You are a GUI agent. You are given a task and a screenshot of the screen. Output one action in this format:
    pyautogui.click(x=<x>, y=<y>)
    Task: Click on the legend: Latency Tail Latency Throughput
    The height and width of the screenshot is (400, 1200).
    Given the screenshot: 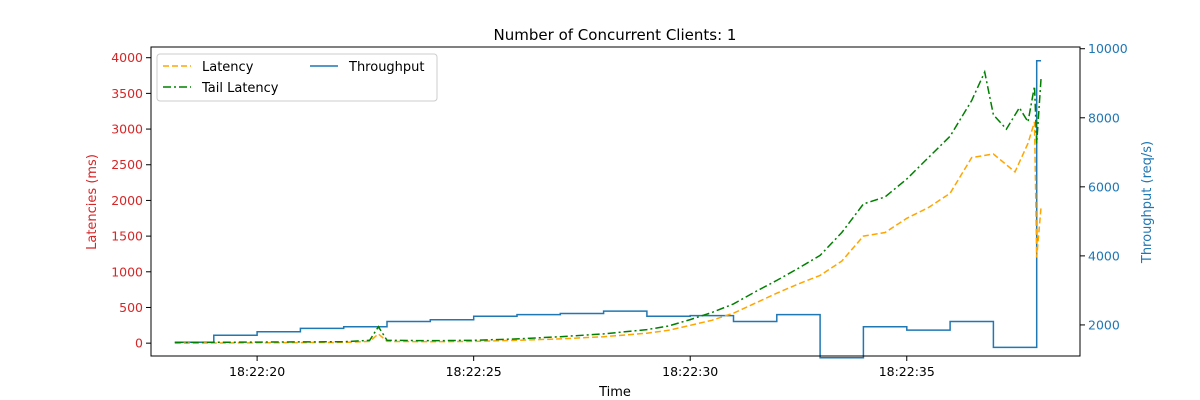 What is the action you would take?
    pyautogui.click(x=297, y=77)
    